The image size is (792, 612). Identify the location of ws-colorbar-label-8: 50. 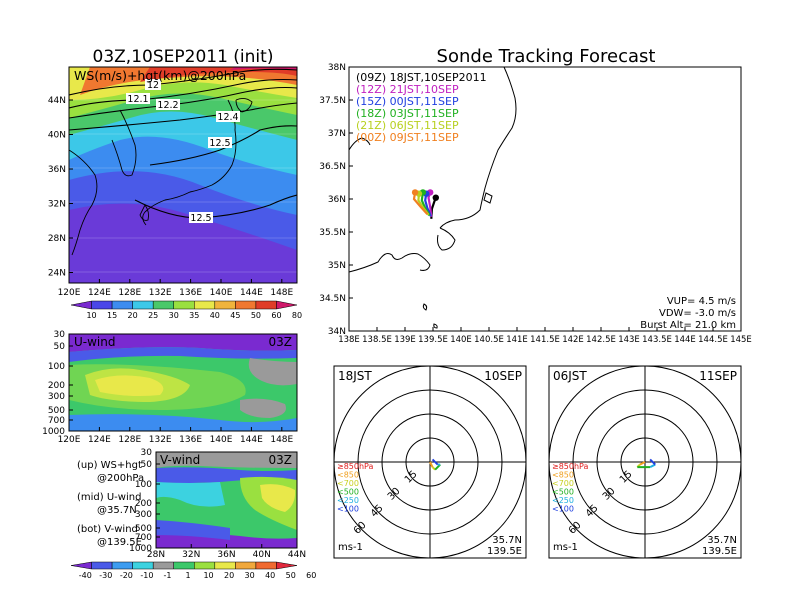
(256, 315).